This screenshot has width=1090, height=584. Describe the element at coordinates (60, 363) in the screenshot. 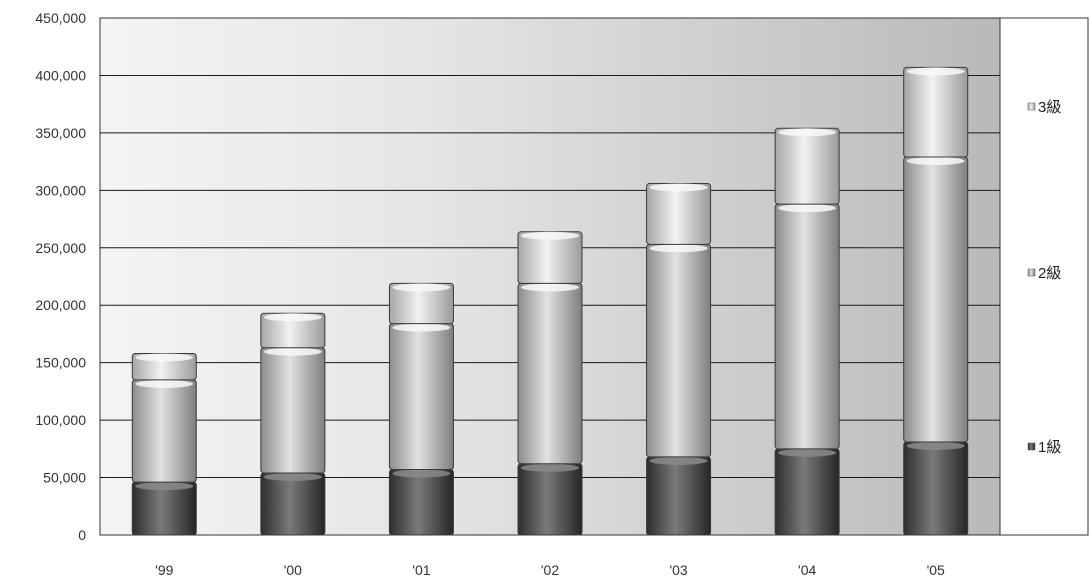

I see `y-tick-label: 150,000` at that location.